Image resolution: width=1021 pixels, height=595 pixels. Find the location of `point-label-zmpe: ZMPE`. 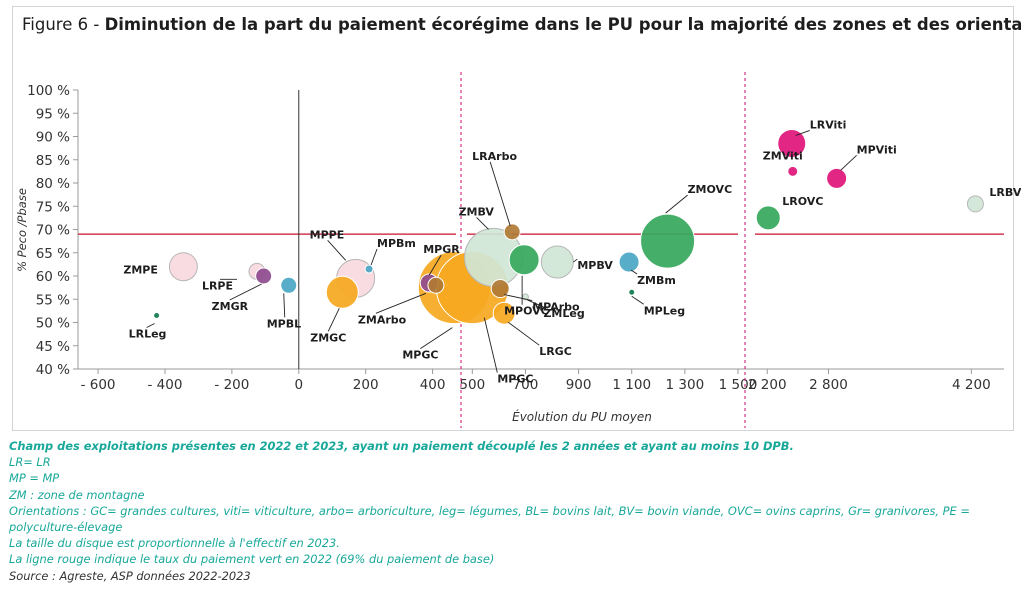

point-label-zmpe: ZMPE is located at coordinates (140, 270).